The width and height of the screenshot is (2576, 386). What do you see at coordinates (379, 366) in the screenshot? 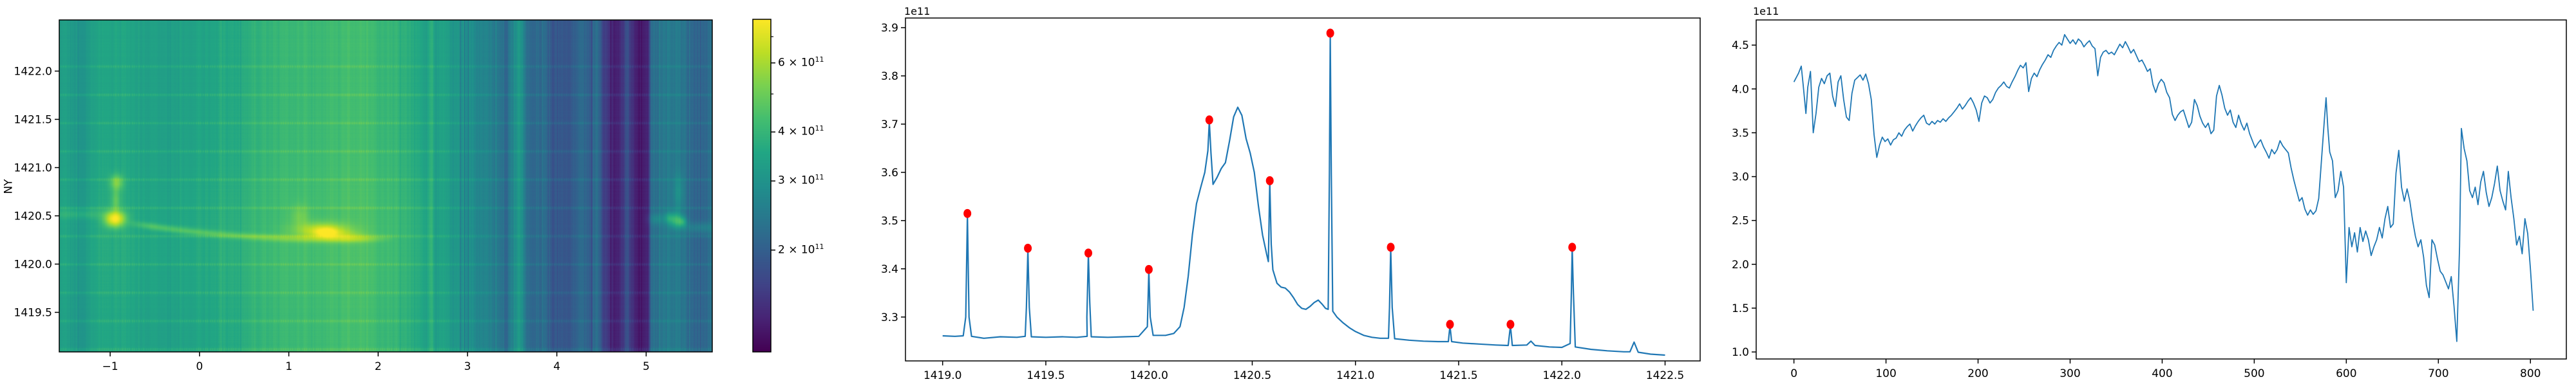
I see `x-tick-label: 2` at bounding box center [379, 366].